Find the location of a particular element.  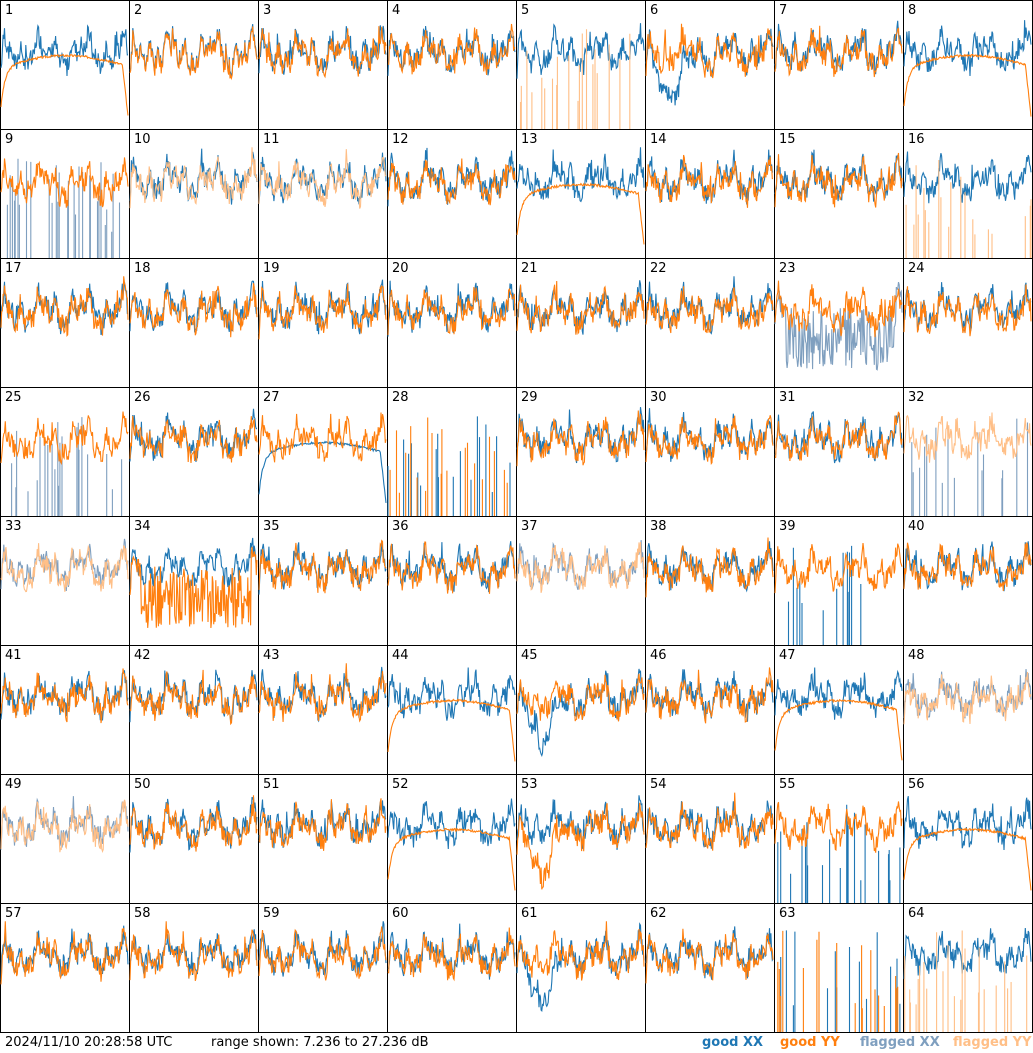

panel-46: 46 is located at coordinates (710, 710).